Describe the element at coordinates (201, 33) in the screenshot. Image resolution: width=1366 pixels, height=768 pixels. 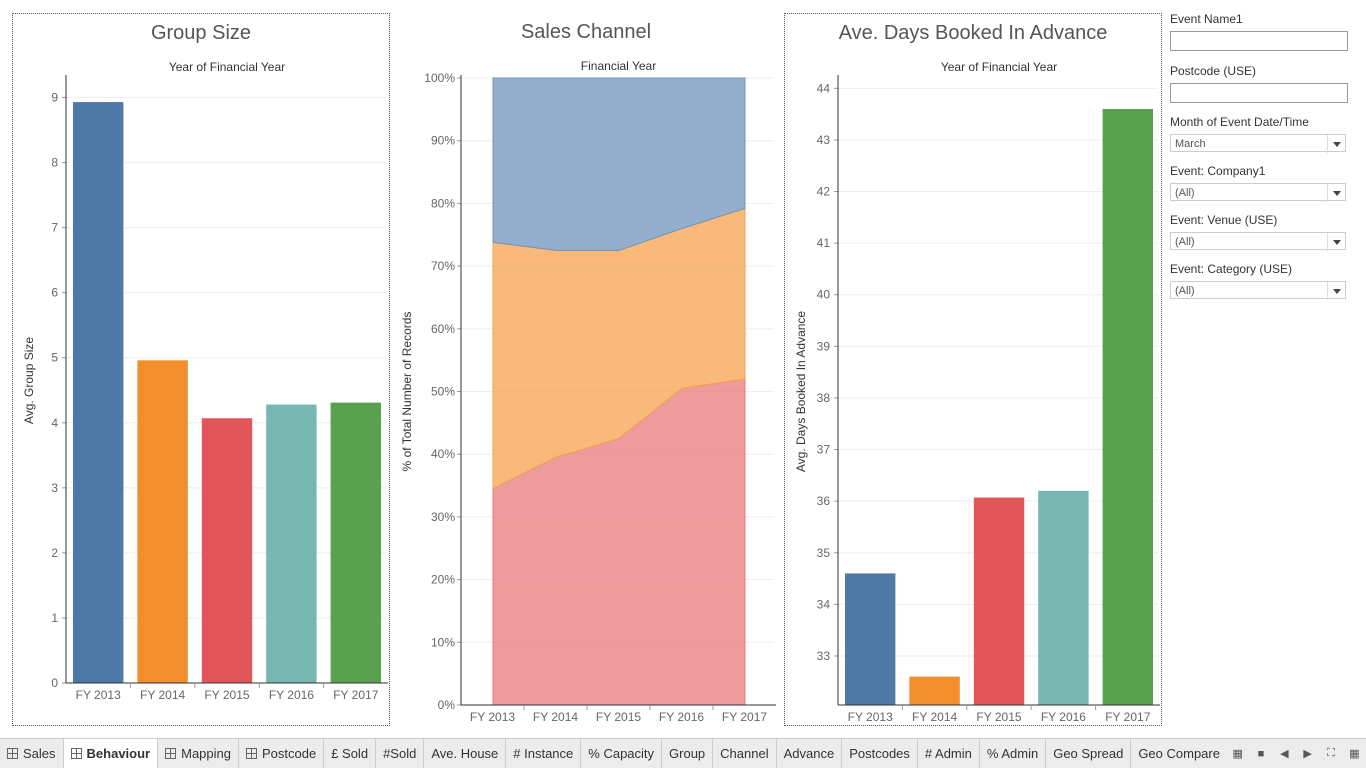
I see `chart-title: Group Size` at that location.